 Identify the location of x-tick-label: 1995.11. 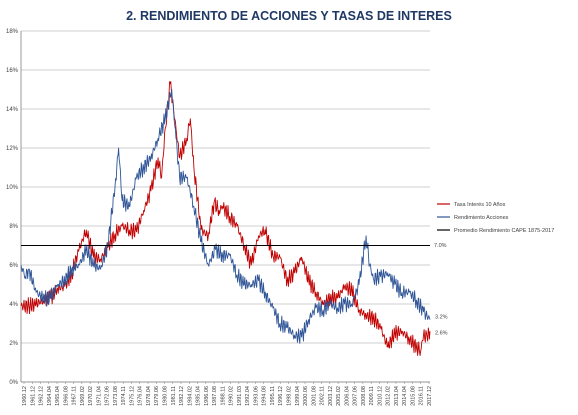
(273, 395).